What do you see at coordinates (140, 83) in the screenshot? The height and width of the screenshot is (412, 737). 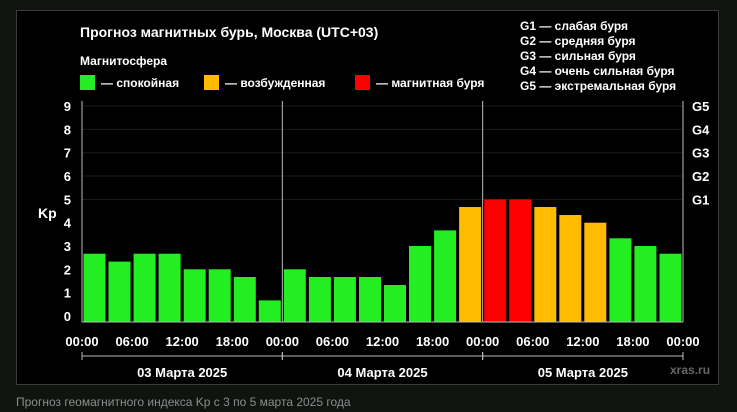 I see `legend-label: — спокойная` at bounding box center [140, 83].